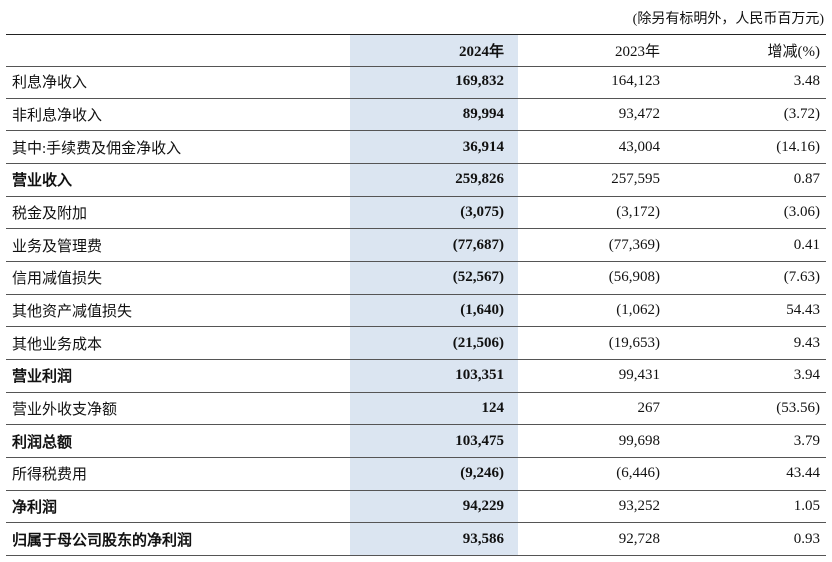 The height and width of the screenshot is (562, 832). I want to click on cell-value: 93,586, so click(483, 538).